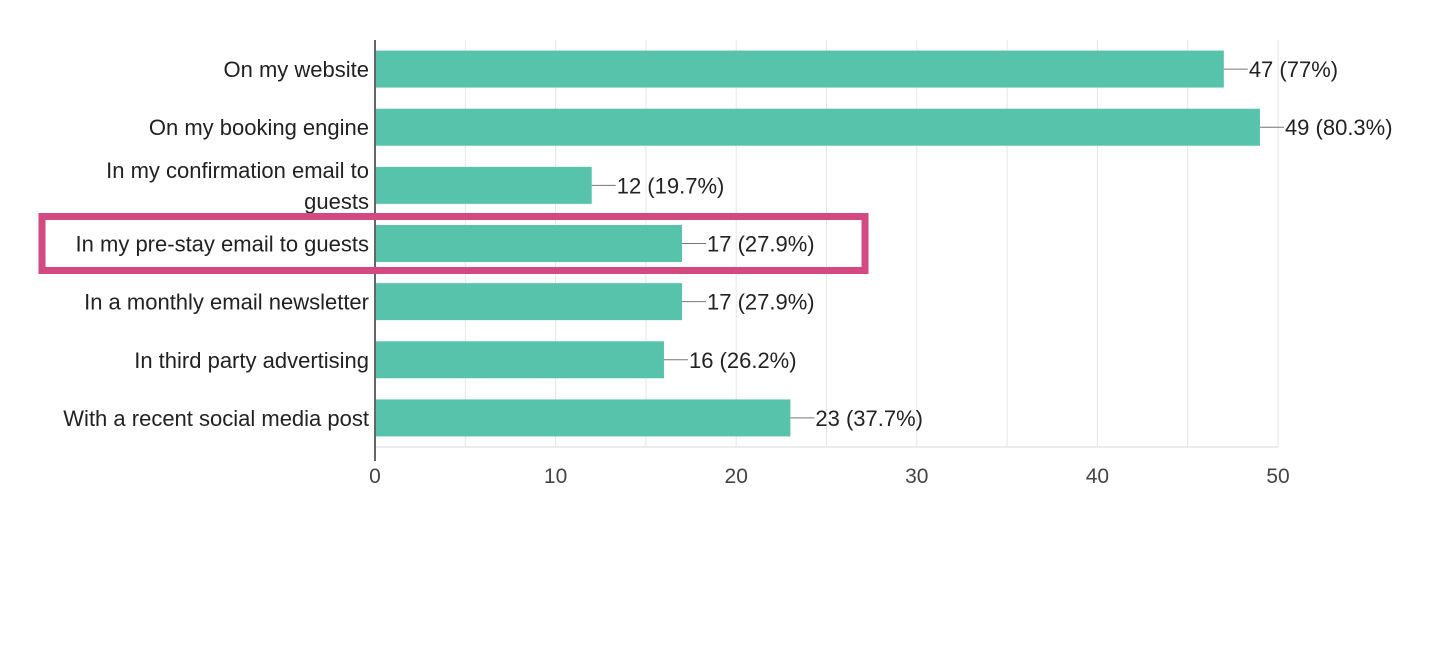  I want to click on category-label: In my confirmation email to guests, so click(237, 186).